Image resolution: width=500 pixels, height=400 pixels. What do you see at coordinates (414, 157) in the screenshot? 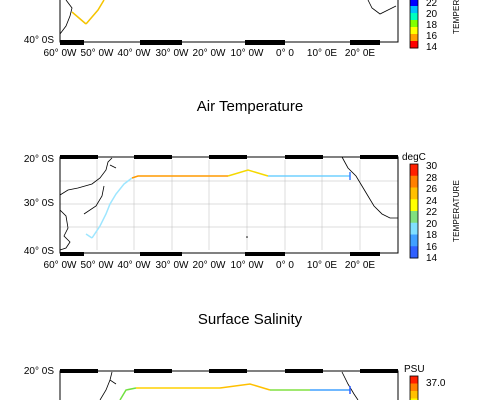
I see `colorbar-unit: degC` at bounding box center [414, 157].